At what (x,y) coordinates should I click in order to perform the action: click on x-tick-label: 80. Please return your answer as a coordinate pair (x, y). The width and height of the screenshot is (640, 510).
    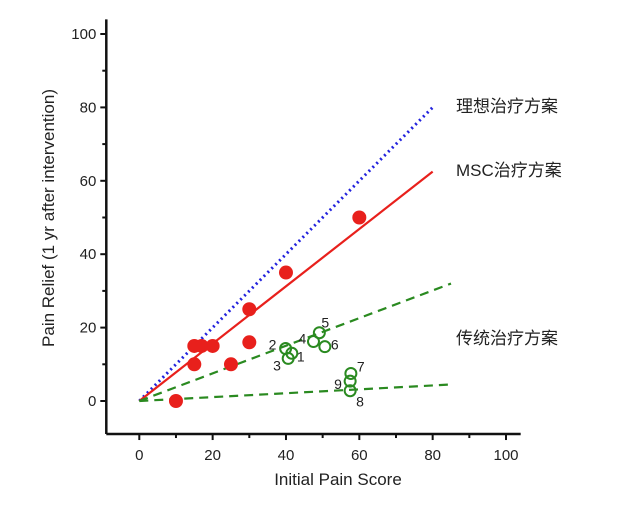
    Looking at the image, I should click on (432, 455).